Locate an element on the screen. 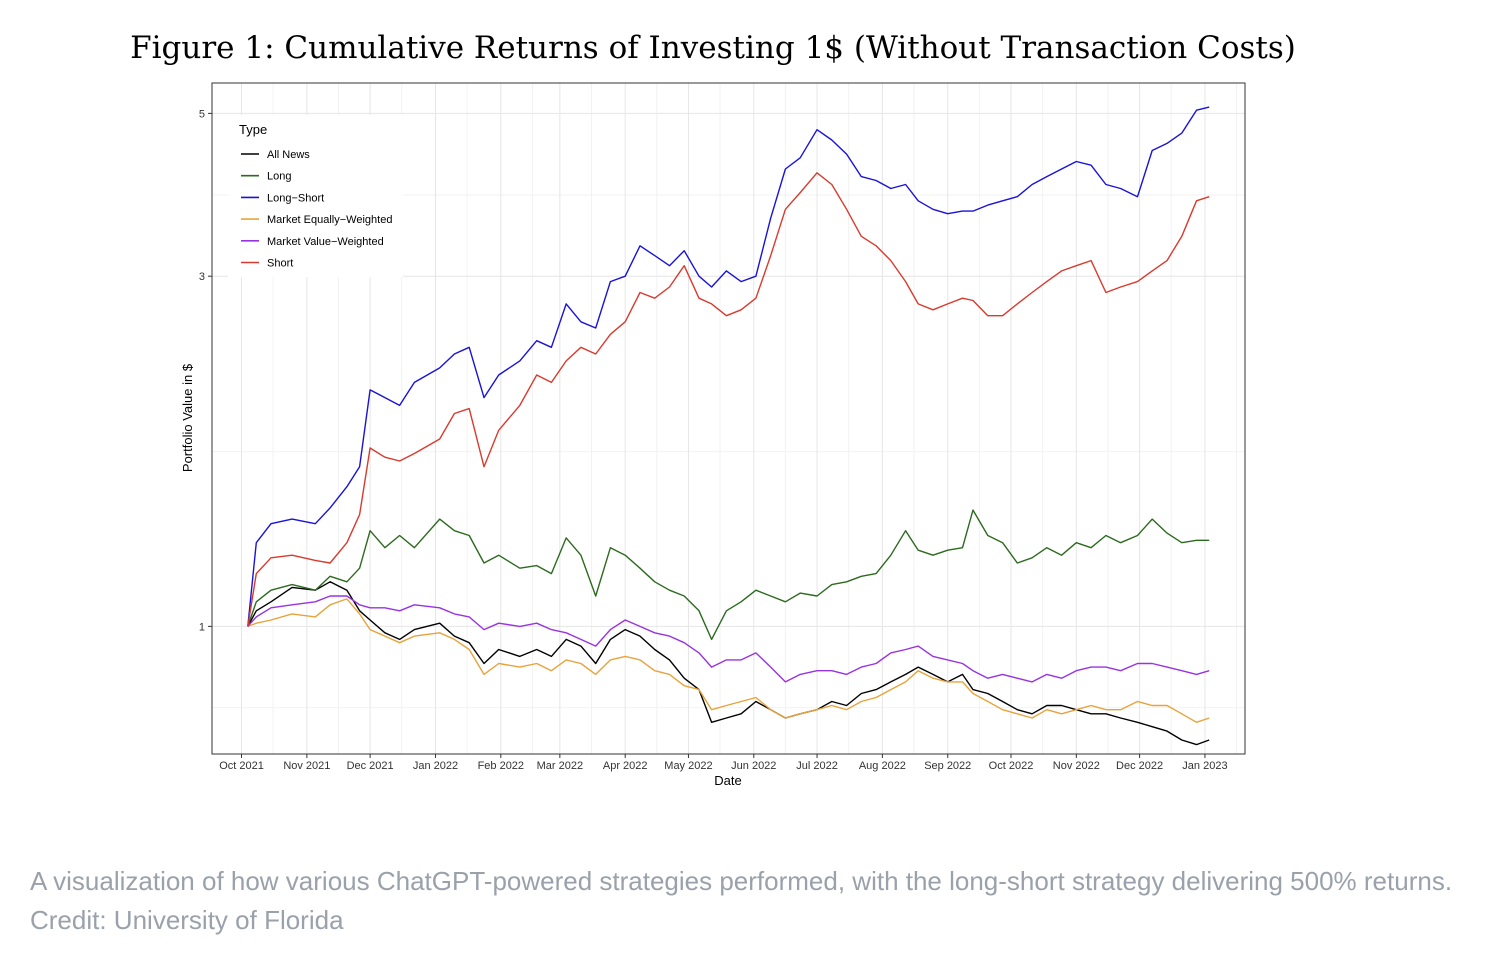 The height and width of the screenshot is (974, 1506). legend-label-2: Long−Short is located at coordinates (295, 198).